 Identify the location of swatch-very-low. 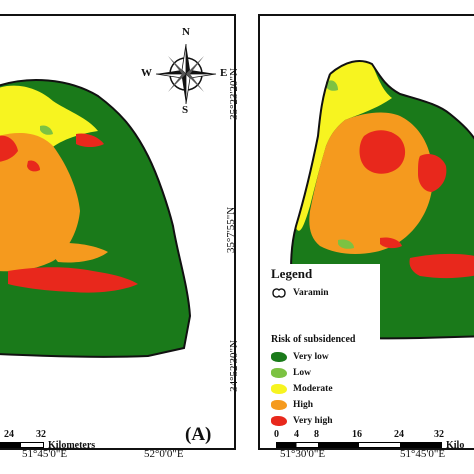
(279, 357).